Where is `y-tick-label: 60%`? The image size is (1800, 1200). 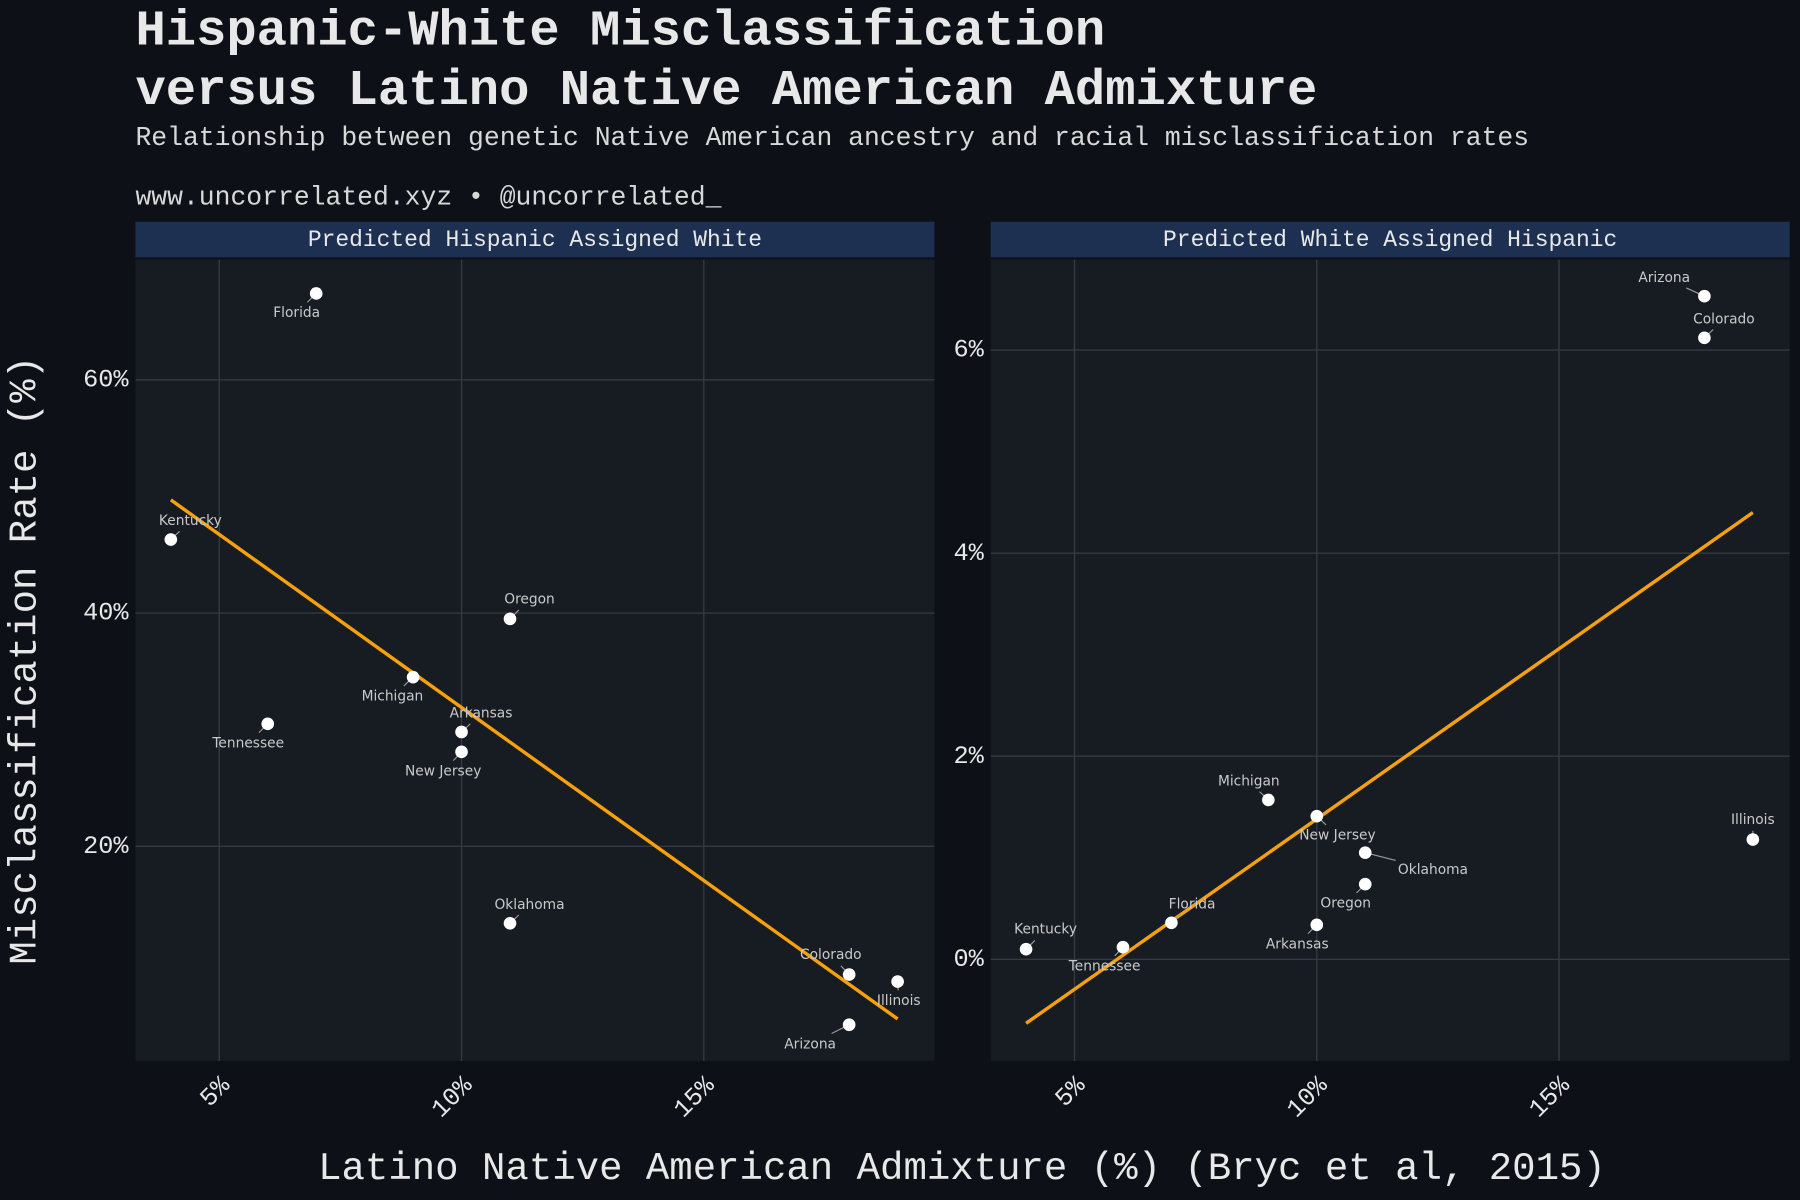 y-tick-label: 60% is located at coordinates (106, 379).